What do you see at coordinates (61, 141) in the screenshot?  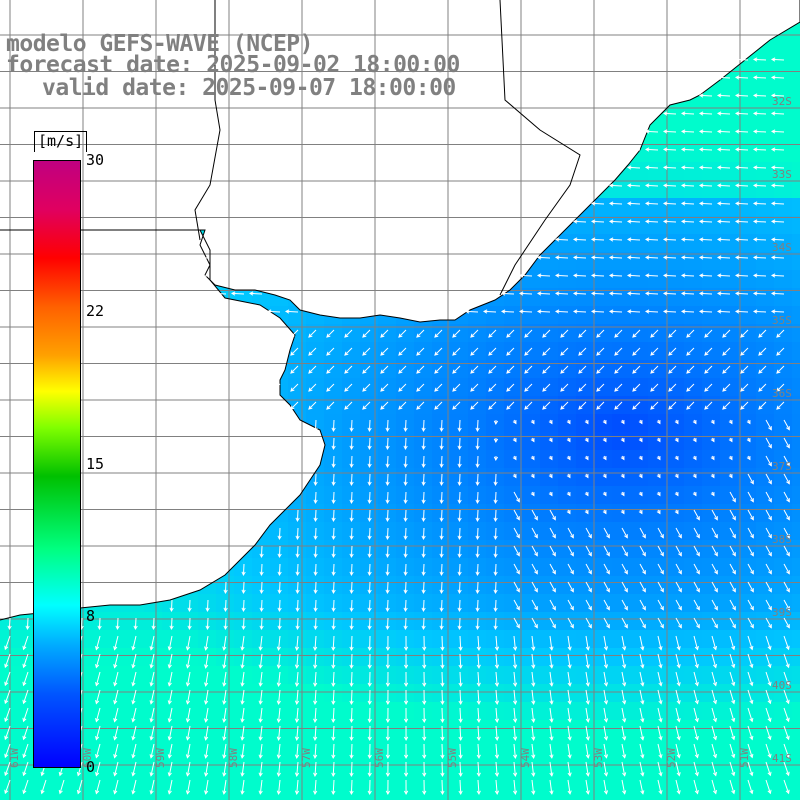 I see `colorbar-unit: [m/s]` at bounding box center [61, 141].